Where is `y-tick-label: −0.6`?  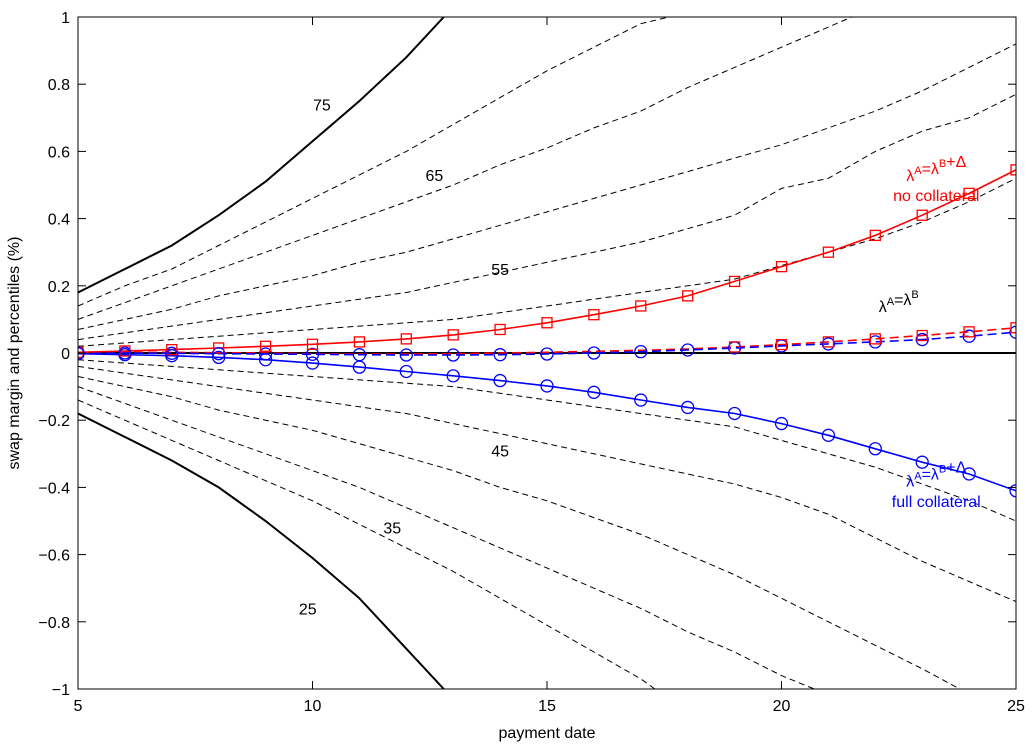
y-tick-label: −0.6 is located at coordinates (54, 556).